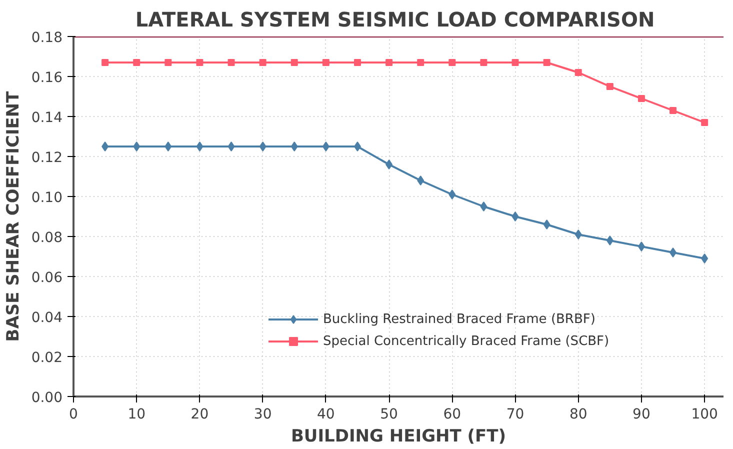  What do you see at coordinates (641, 414) in the screenshot?
I see `x-tick-label: 90` at bounding box center [641, 414].